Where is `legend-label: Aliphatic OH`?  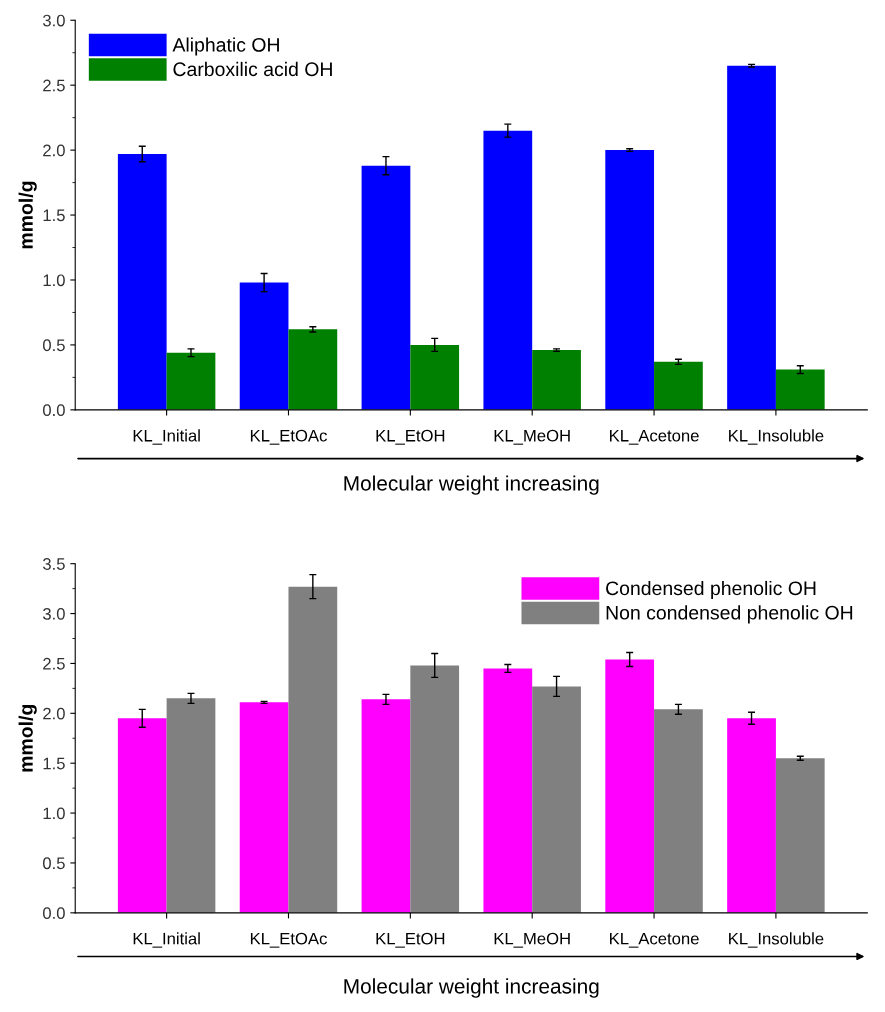
legend-label: Aliphatic OH is located at coordinates (225, 46).